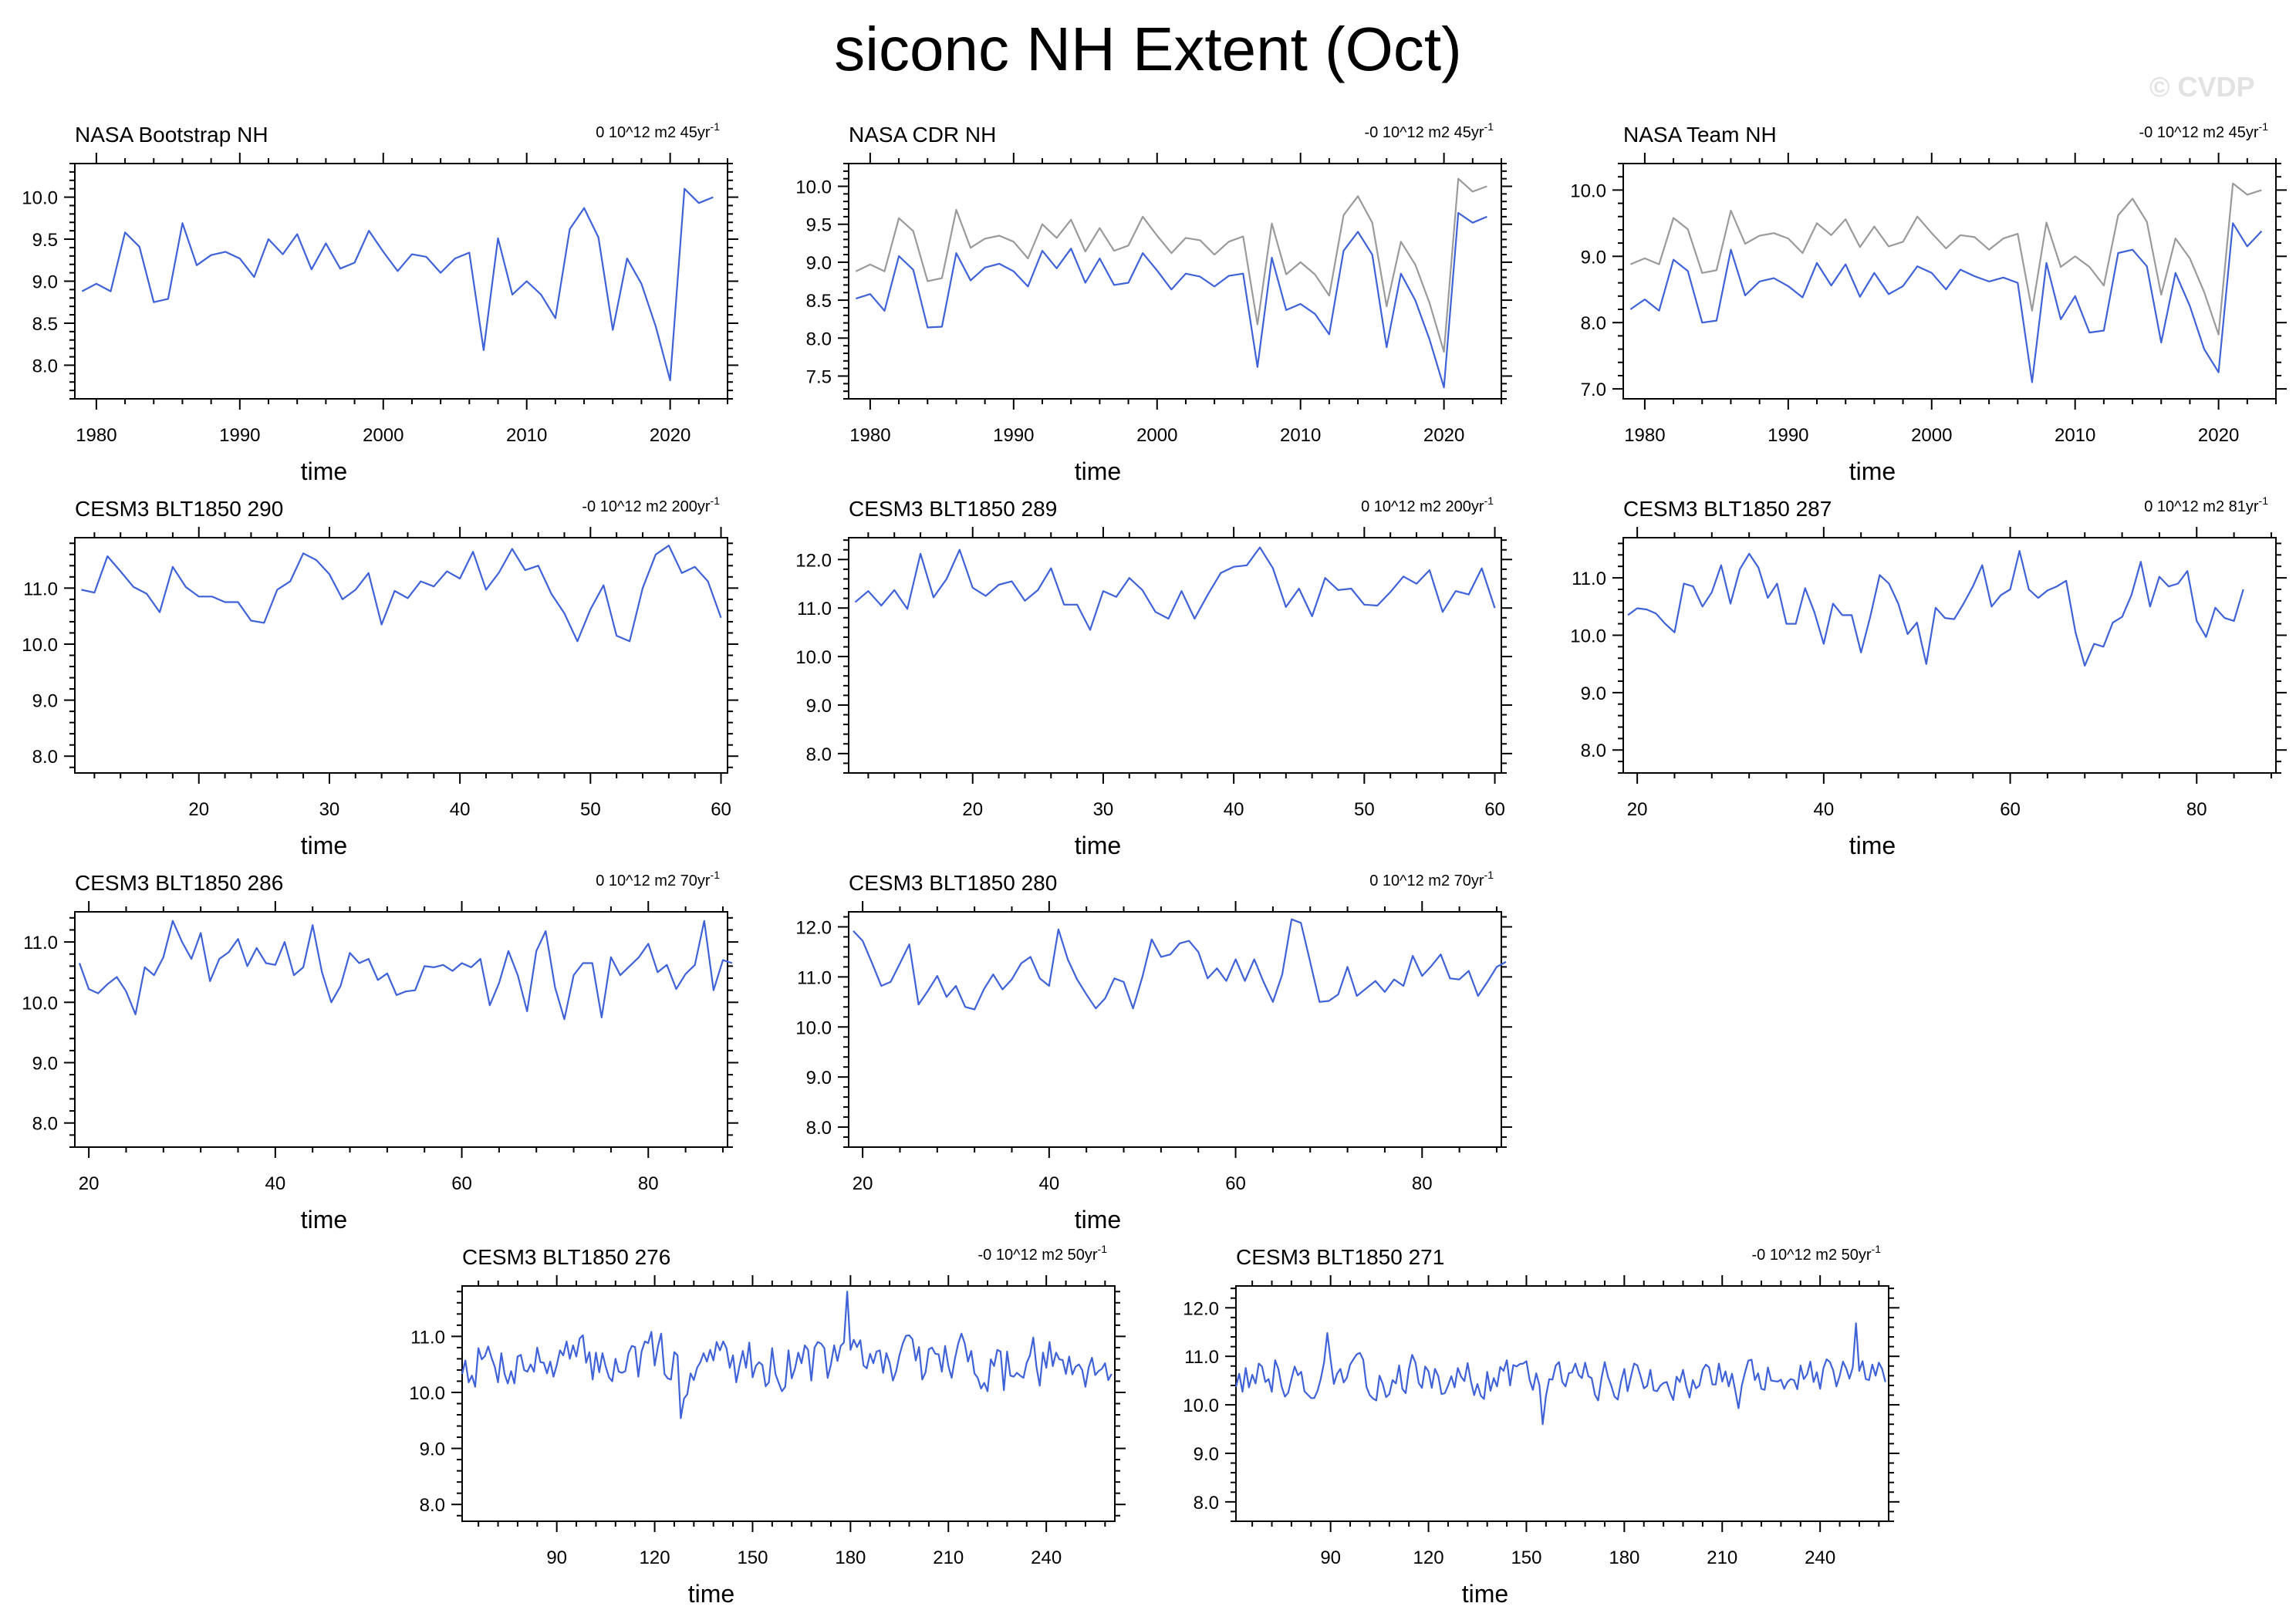 This screenshot has height=1620, width=2296. Describe the element at coordinates (1427, 505) in the screenshot. I see `trend-label: 0 10^12 m2 200yr-1` at that location.